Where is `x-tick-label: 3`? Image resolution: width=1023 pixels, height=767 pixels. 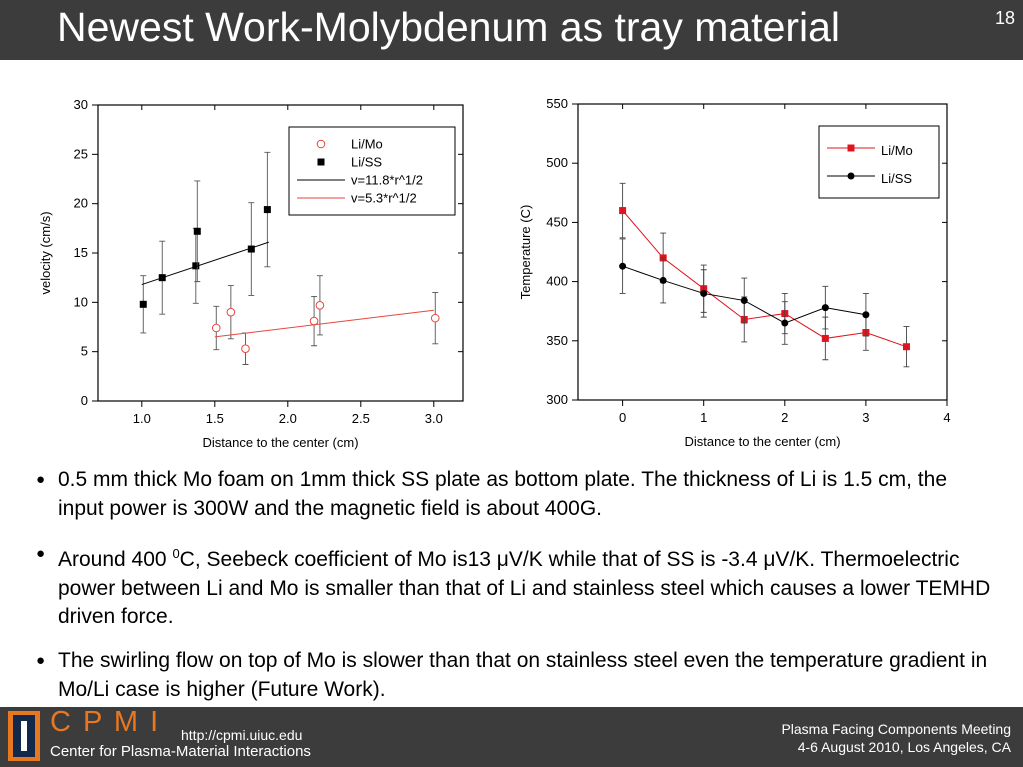 x-tick-label: 3 is located at coordinates (865, 417).